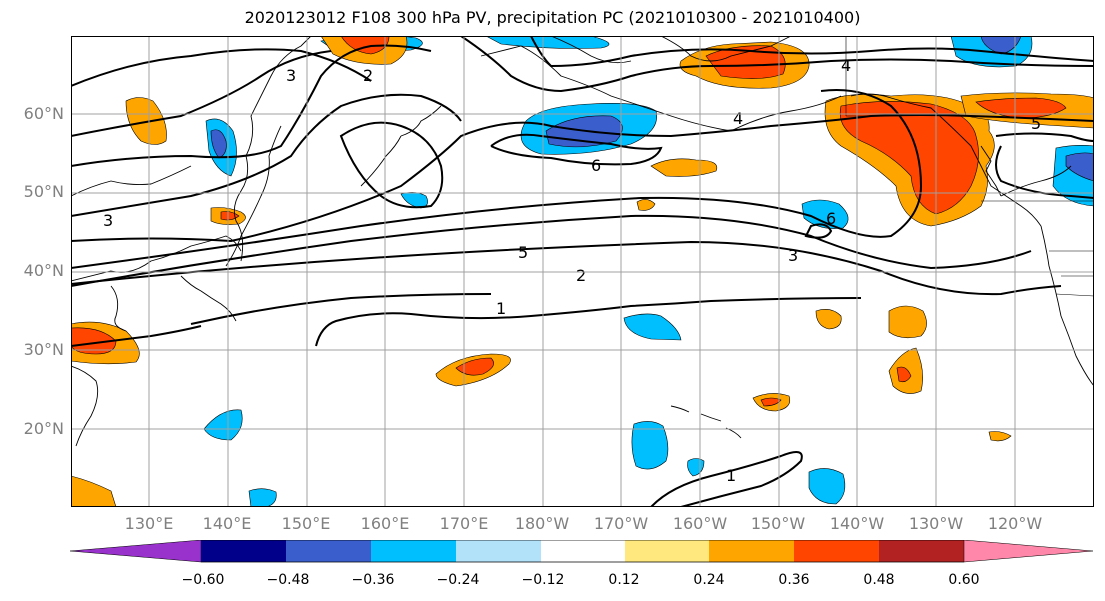 This screenshot has height=601, width=1105. What do you see at coordinates (43, 113) in the screenshot?
I see `lat-label-60n: 60°N` at bounding box center [43, 113].